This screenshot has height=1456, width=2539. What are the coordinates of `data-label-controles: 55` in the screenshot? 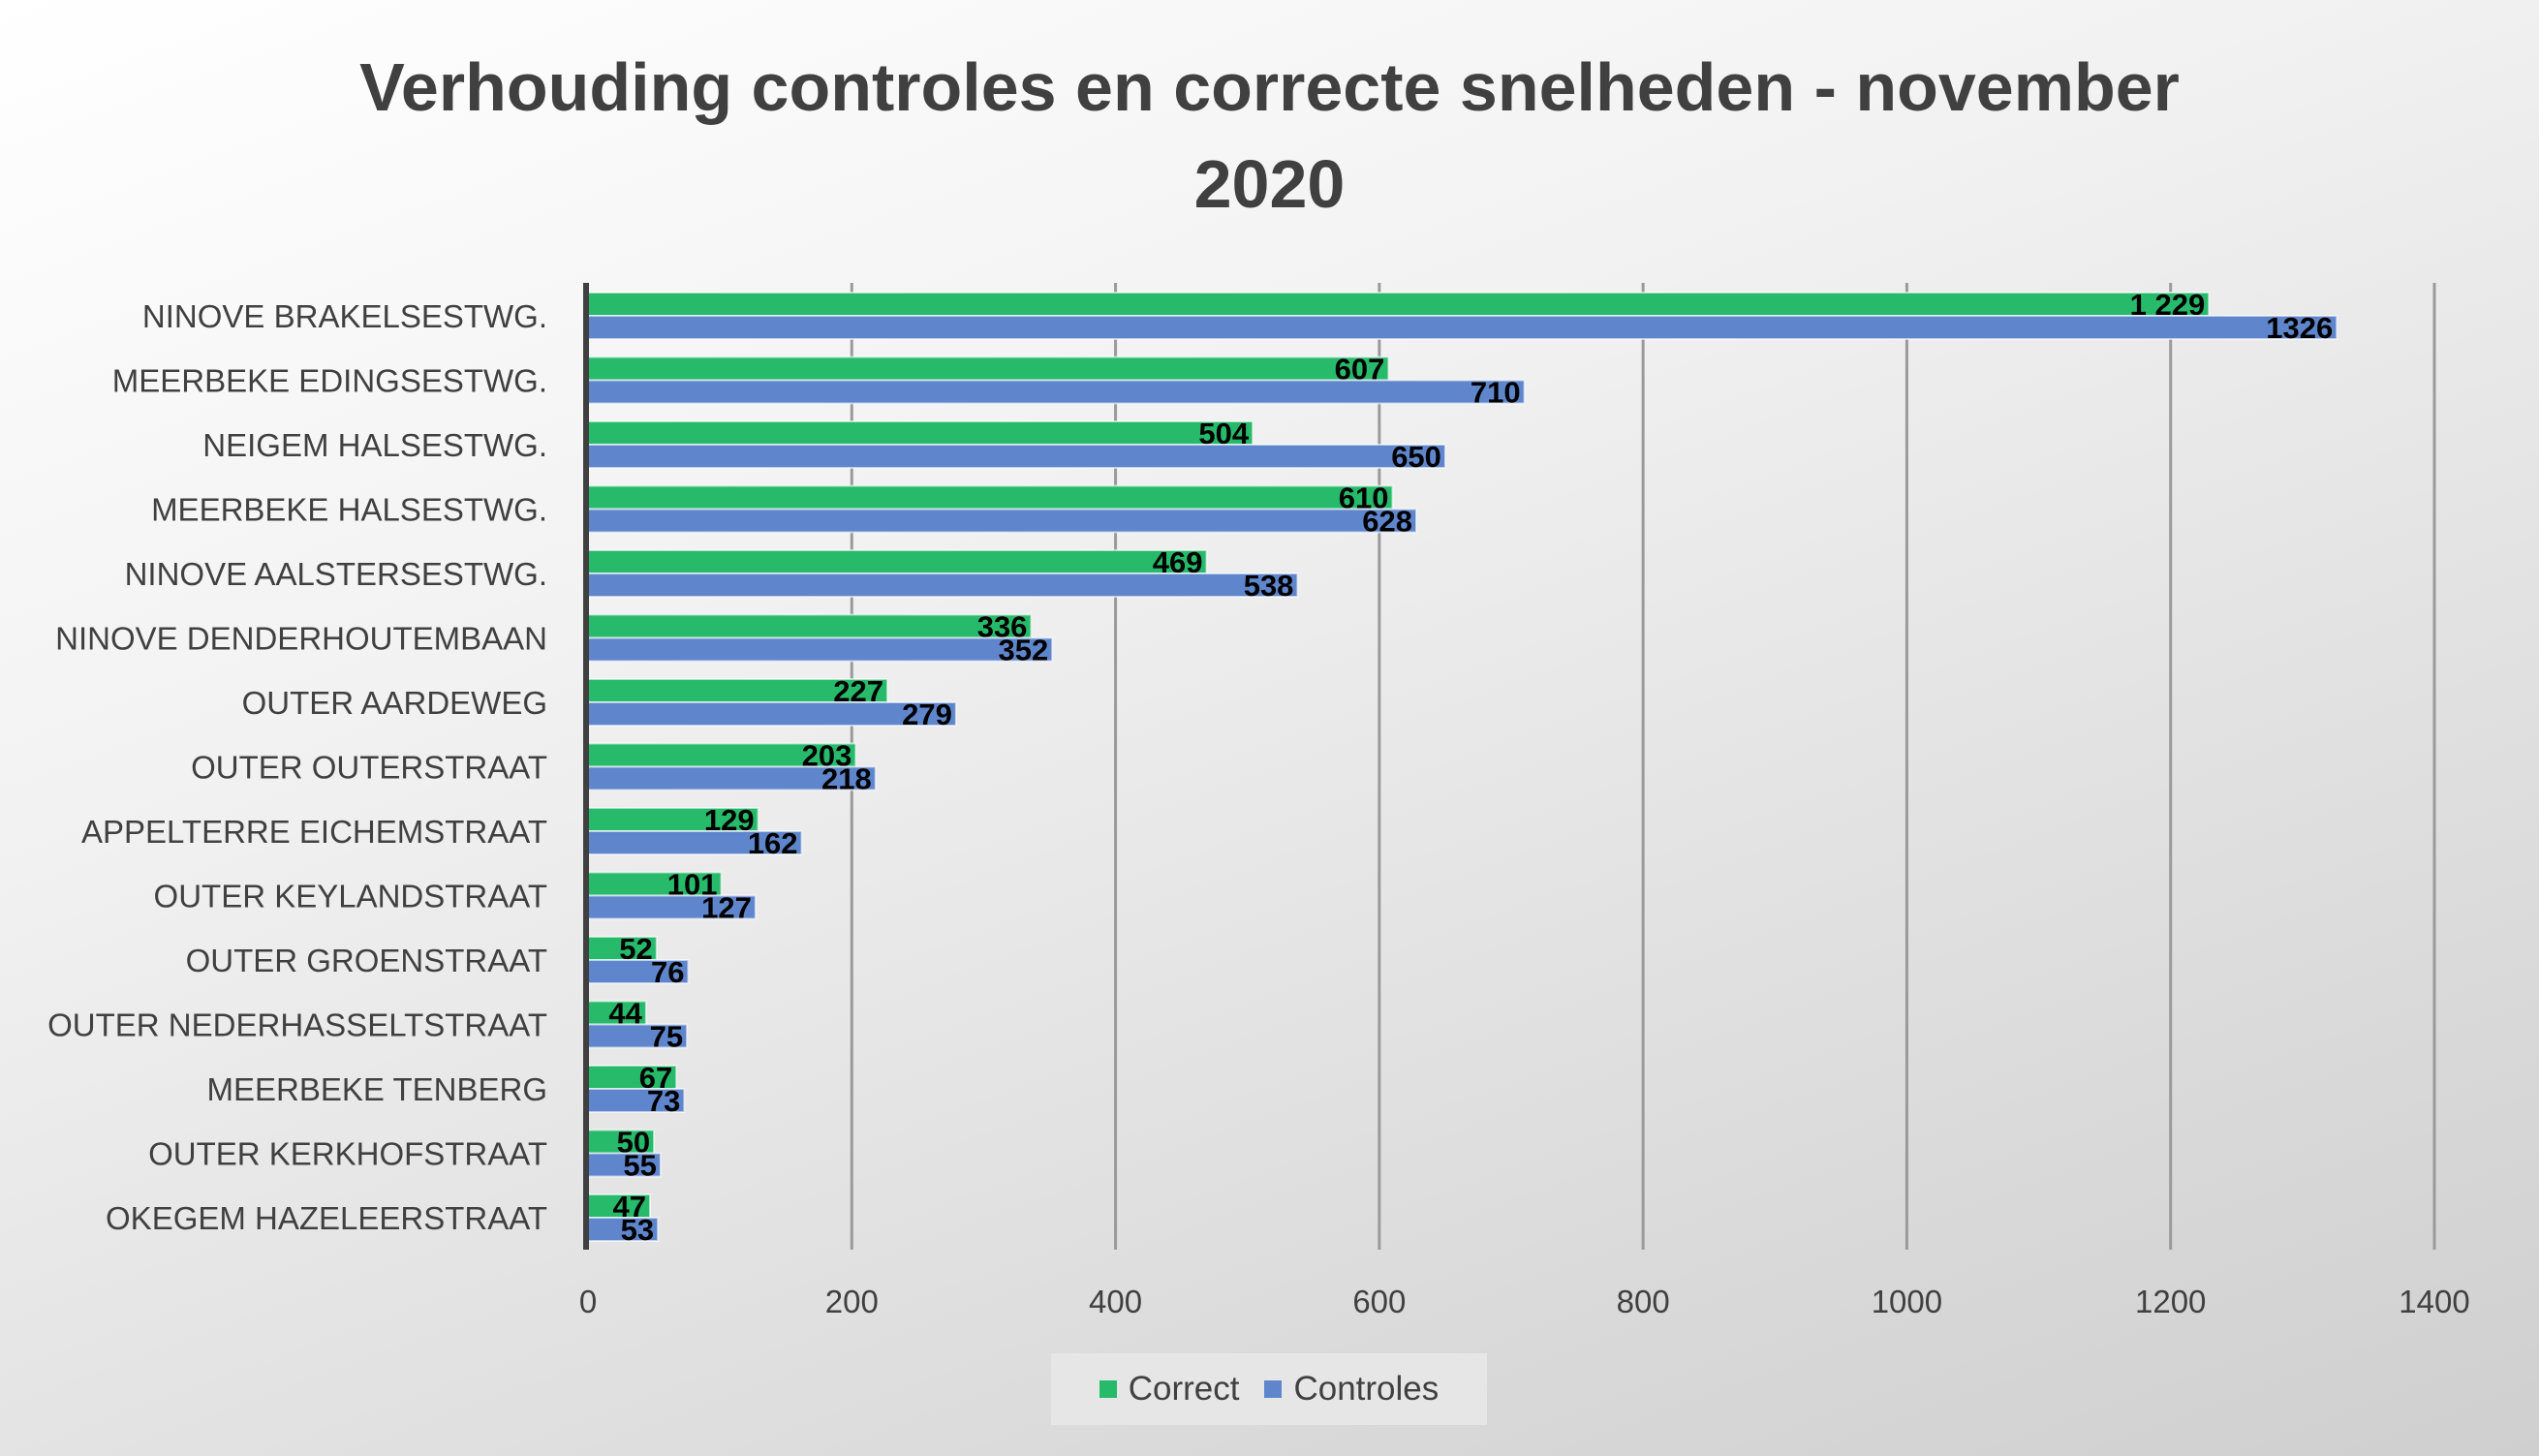 It's located at (639, 1166).